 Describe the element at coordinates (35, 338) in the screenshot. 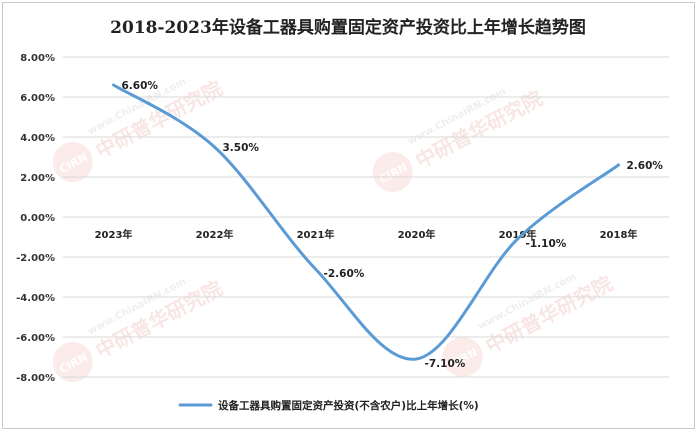

I see `y-tick-label: -6.00%` at that location.